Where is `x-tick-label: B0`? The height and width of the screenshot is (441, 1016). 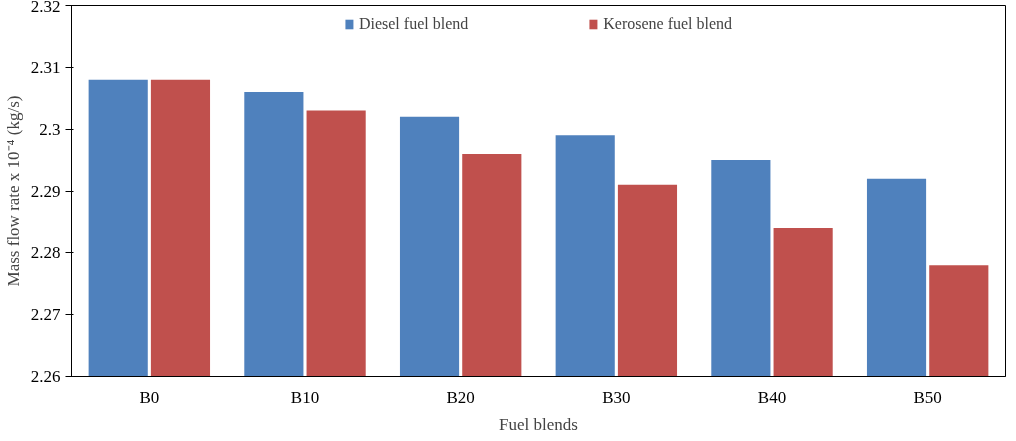 x-tick-label: B0 is located at coordinates (149, 397).